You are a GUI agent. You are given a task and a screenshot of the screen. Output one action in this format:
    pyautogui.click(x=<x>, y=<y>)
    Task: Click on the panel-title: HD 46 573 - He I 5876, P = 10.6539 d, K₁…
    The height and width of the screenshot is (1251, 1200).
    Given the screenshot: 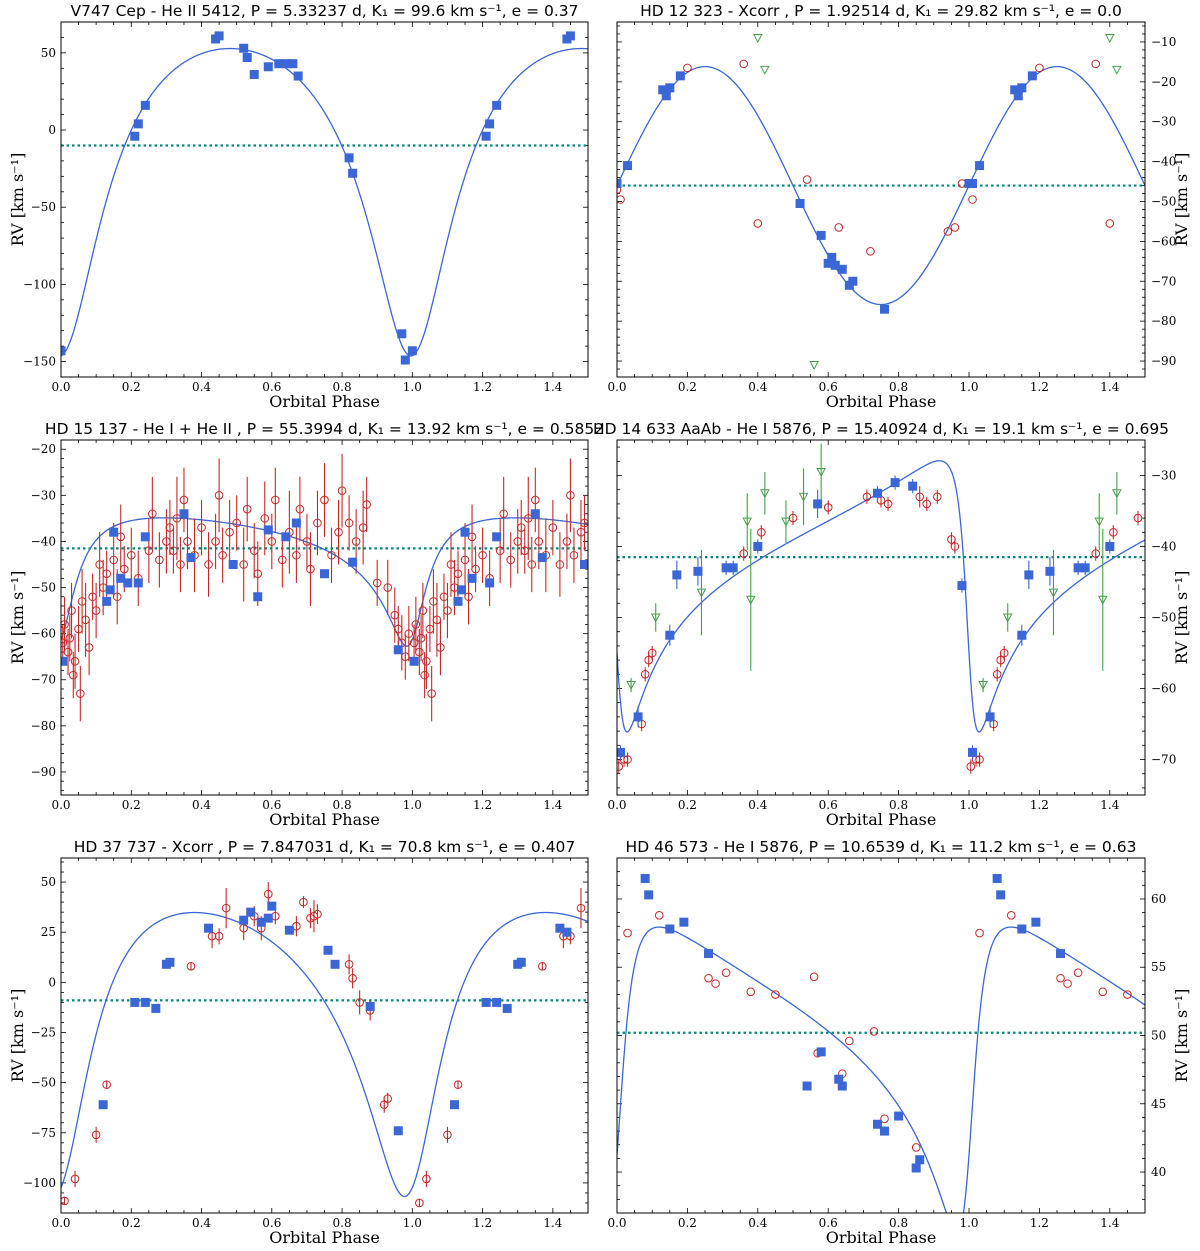 What is the action you would take?
    pyautogui.click(x=881, y=847)
    